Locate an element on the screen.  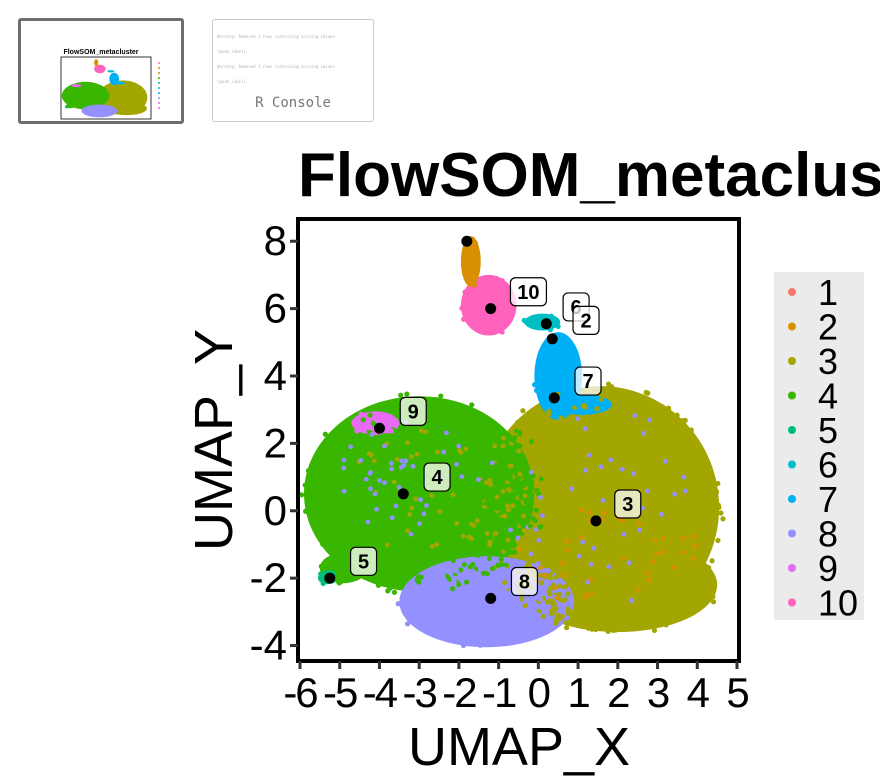
y-tick-label: 8 is located at coordinates (275, 240).